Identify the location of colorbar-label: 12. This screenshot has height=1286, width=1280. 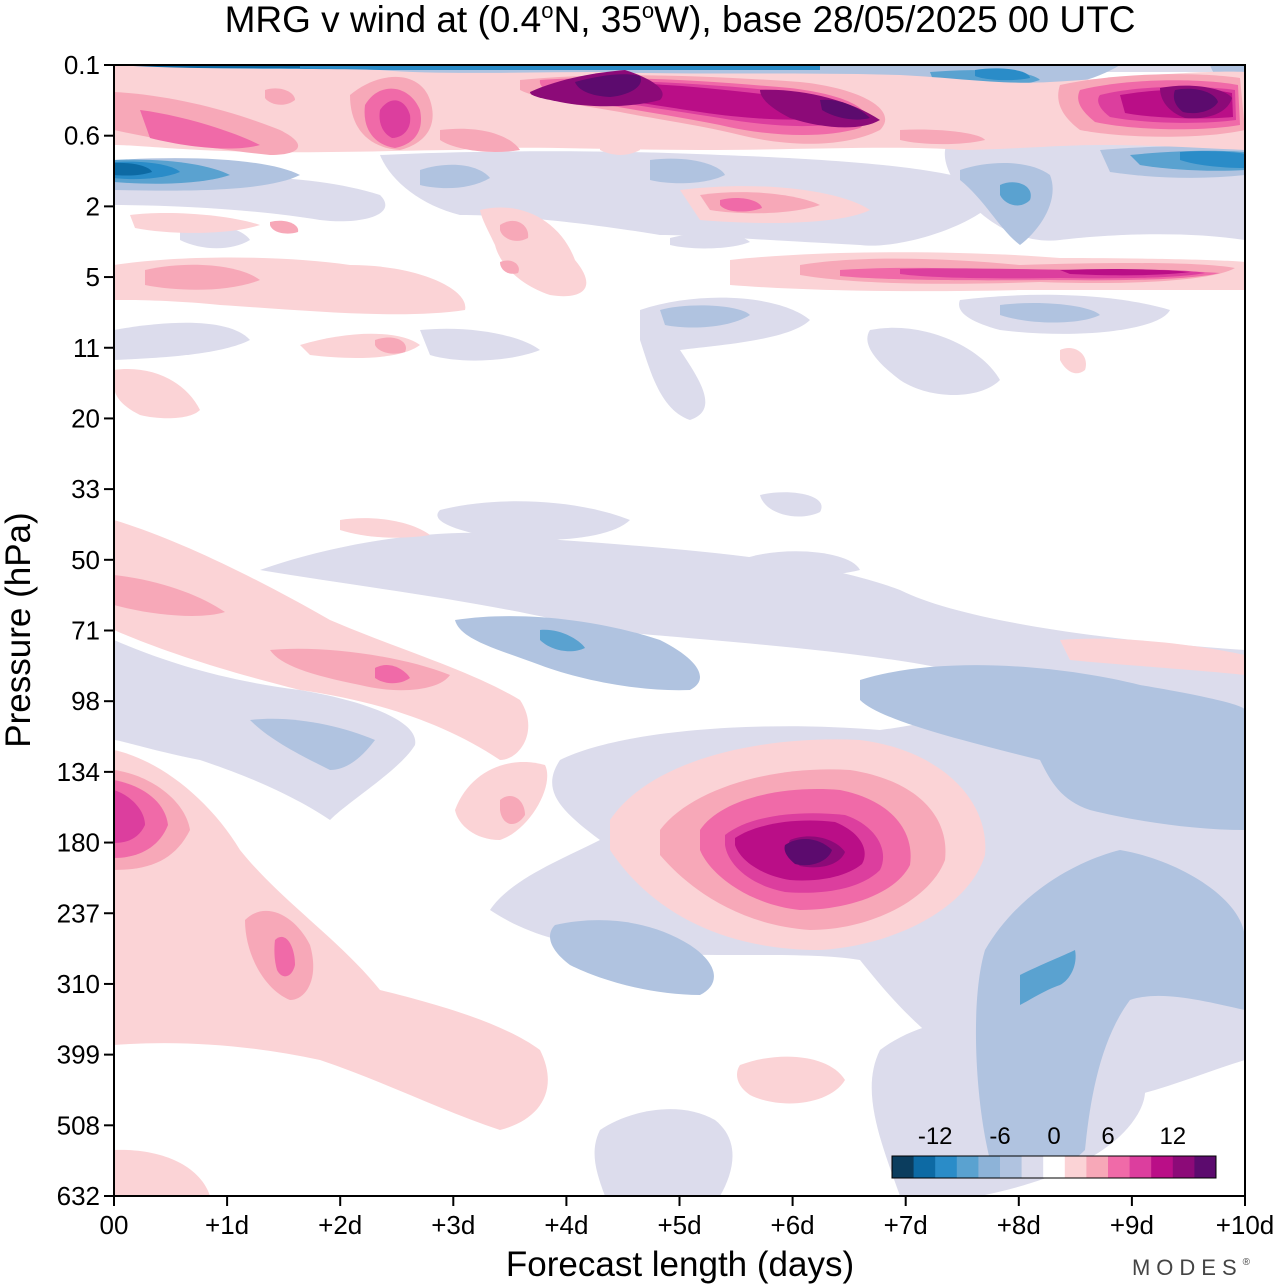
(1172, 1136).